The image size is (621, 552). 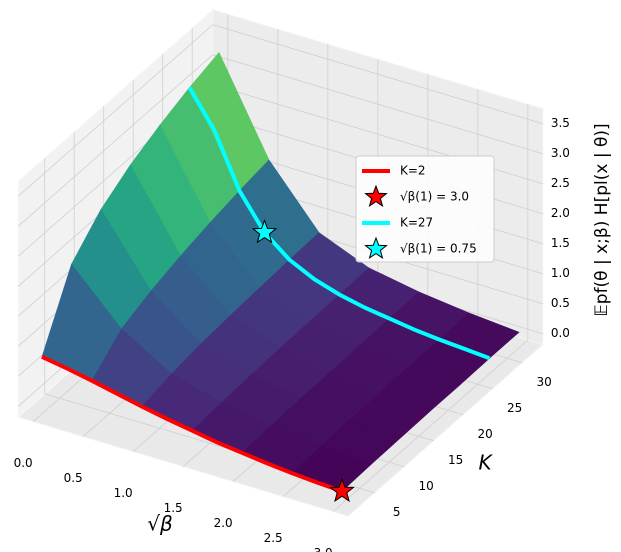 I want to click on y-tick-label: 10, so click(x=426, y=486).